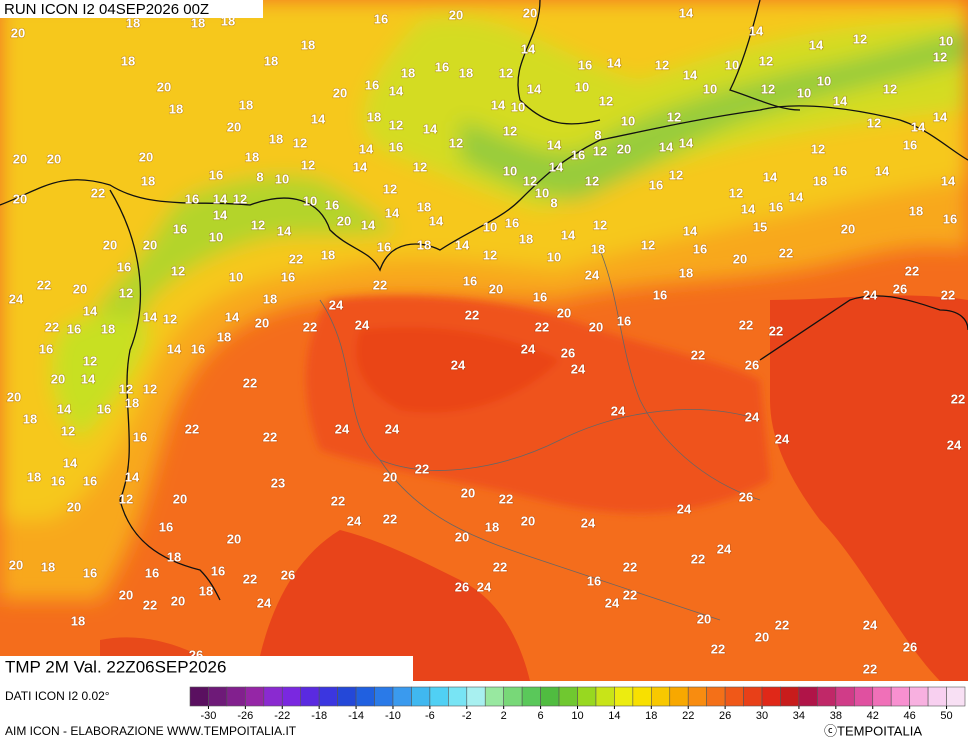  What do you see at coordinates (245, 716) in the screenshot?
I see `legend-tick-label: -26` at bounding box center [245, 716].